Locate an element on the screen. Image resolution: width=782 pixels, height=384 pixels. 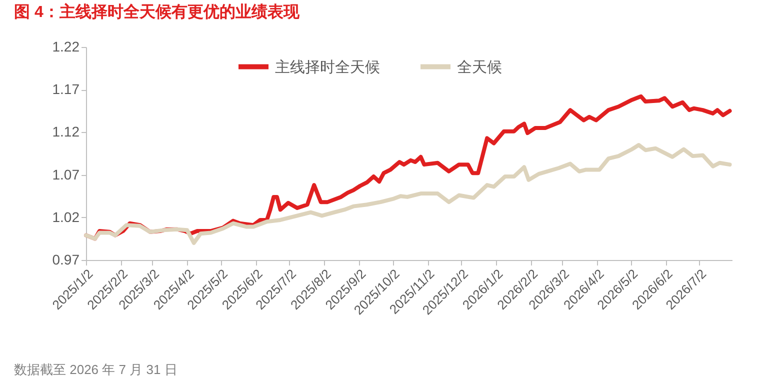
y-tick-label: 1.17 is located at coordinates (66, 89).